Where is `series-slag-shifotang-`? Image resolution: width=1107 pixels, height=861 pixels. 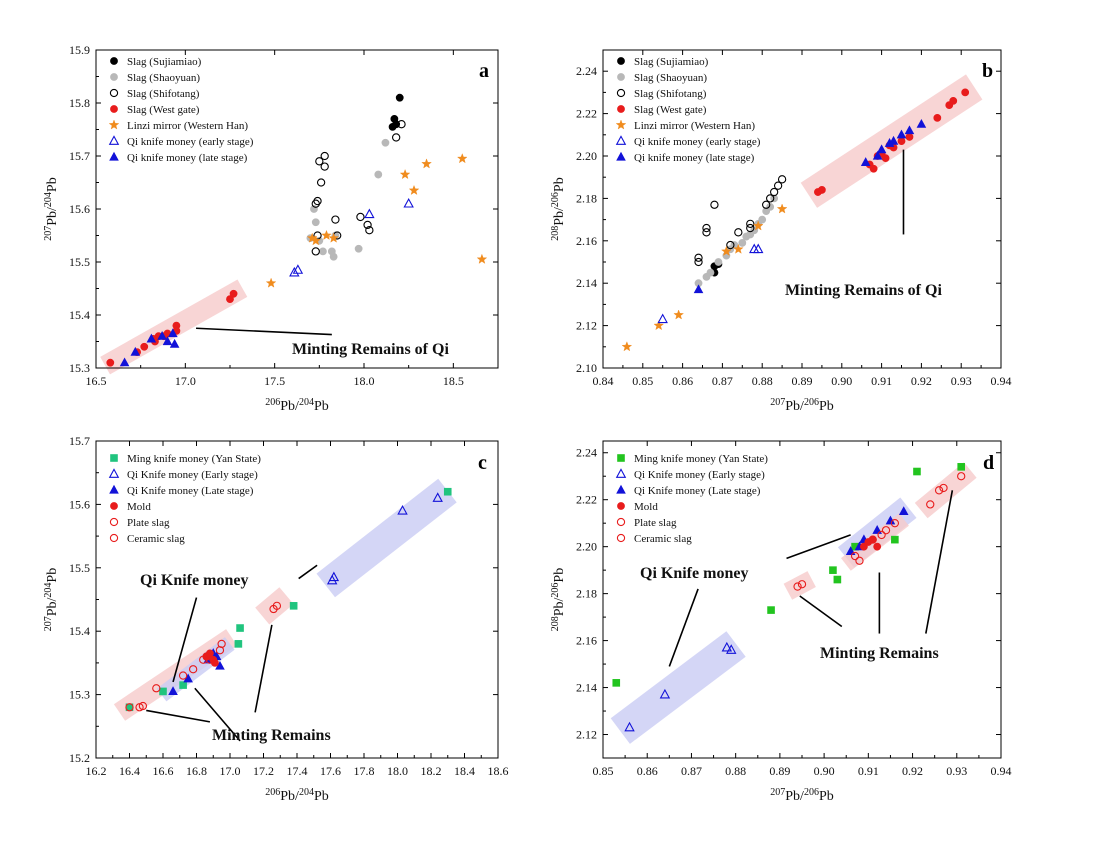
series-slag-shifotang- is located at coordinates (740, 221).